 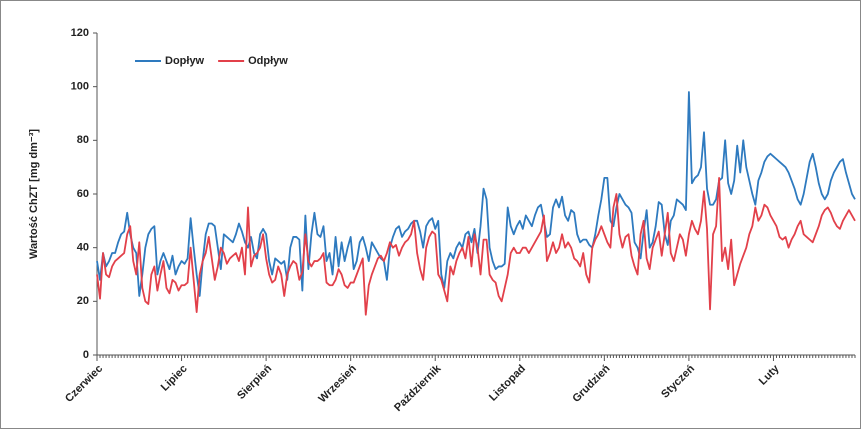 I want to click on y-tick-label: 20, so click(x=83, y=301).